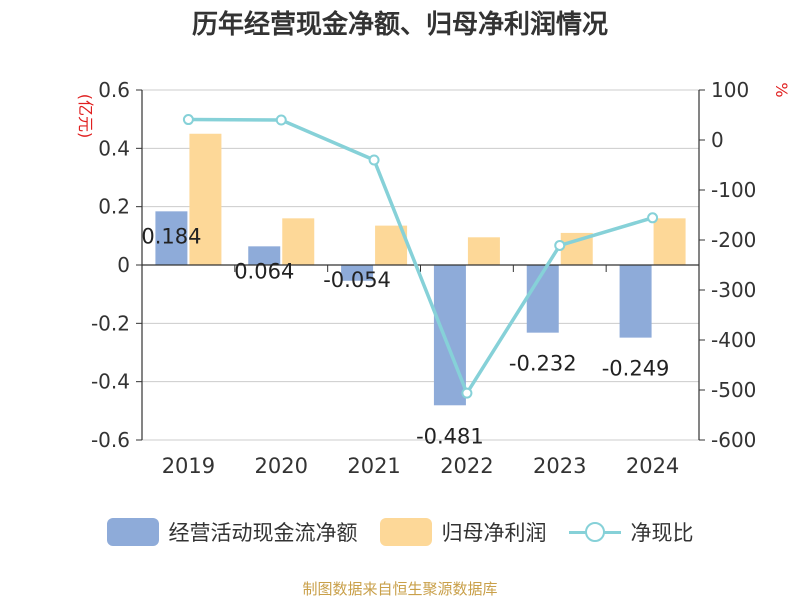 The height and width of the screenshot is (600, 800). I want to click on legend-label-profit: 归母净利润, so click(494, 533).